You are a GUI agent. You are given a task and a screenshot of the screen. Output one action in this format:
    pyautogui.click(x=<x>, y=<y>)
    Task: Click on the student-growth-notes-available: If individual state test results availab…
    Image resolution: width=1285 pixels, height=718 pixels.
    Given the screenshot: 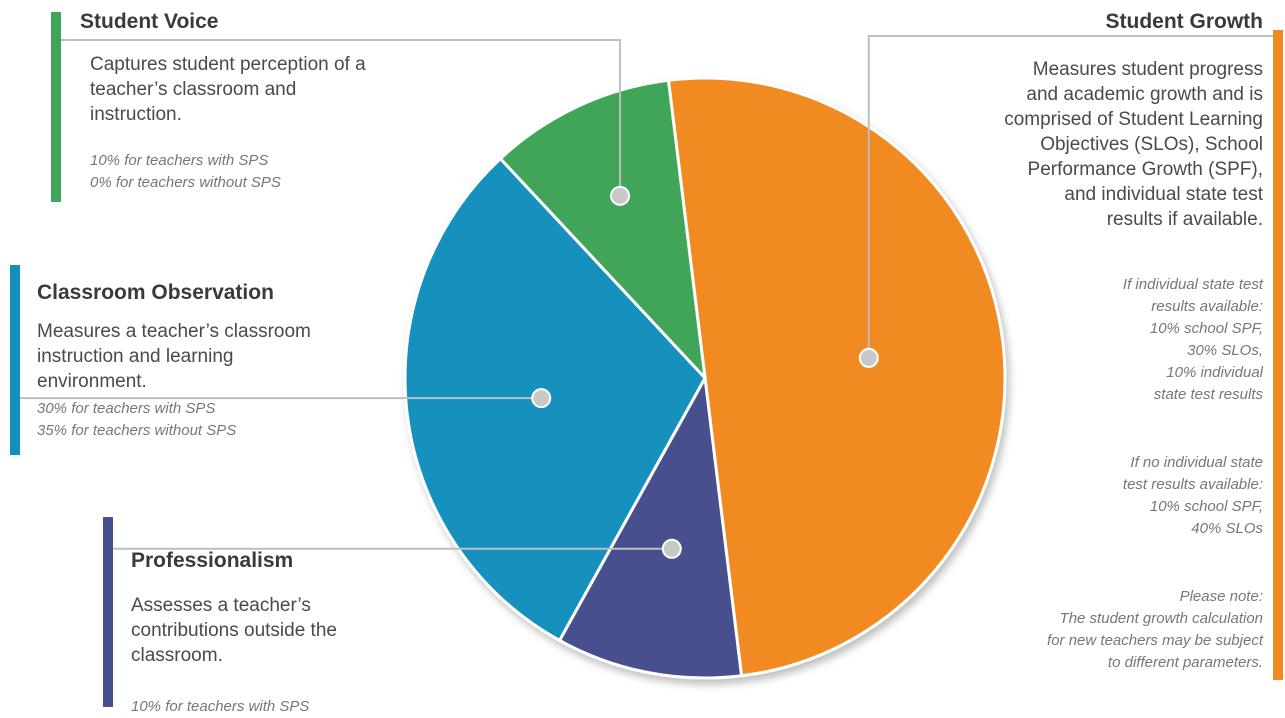 What is the action you would take?
    pyautogui.click(x=1193, y=340)
    